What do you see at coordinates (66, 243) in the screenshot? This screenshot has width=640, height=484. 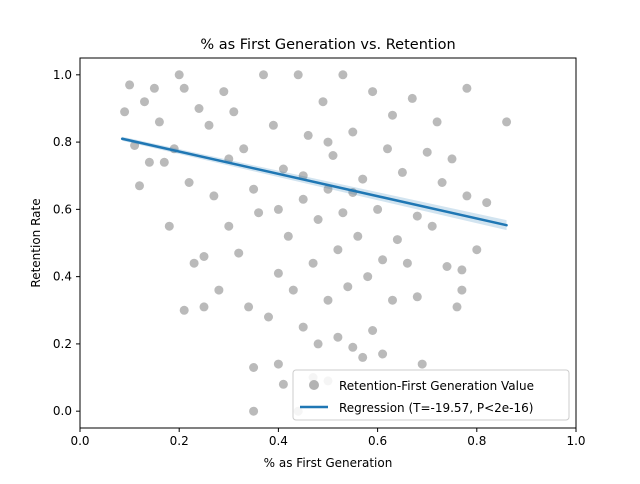 I see `y-axis: 0.0 0.2 0.4 0.6 0.8 1.0` at bounding box center [66, 243].